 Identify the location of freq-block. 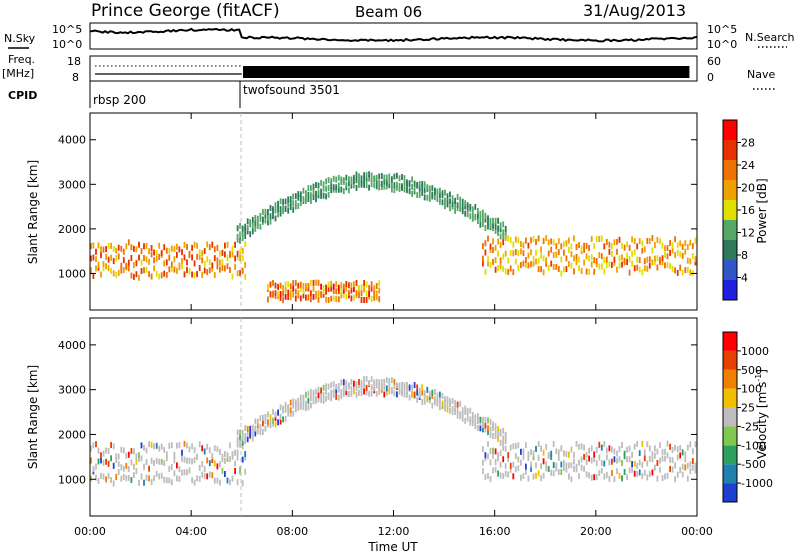
(466, 72).